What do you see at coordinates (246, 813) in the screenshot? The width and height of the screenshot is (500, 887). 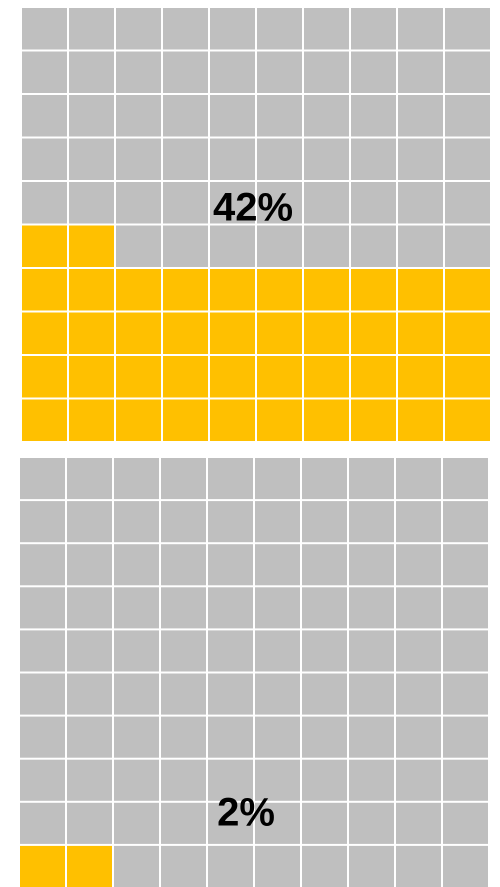 I see `value-label: 2%` at bounding box center [246, 813].